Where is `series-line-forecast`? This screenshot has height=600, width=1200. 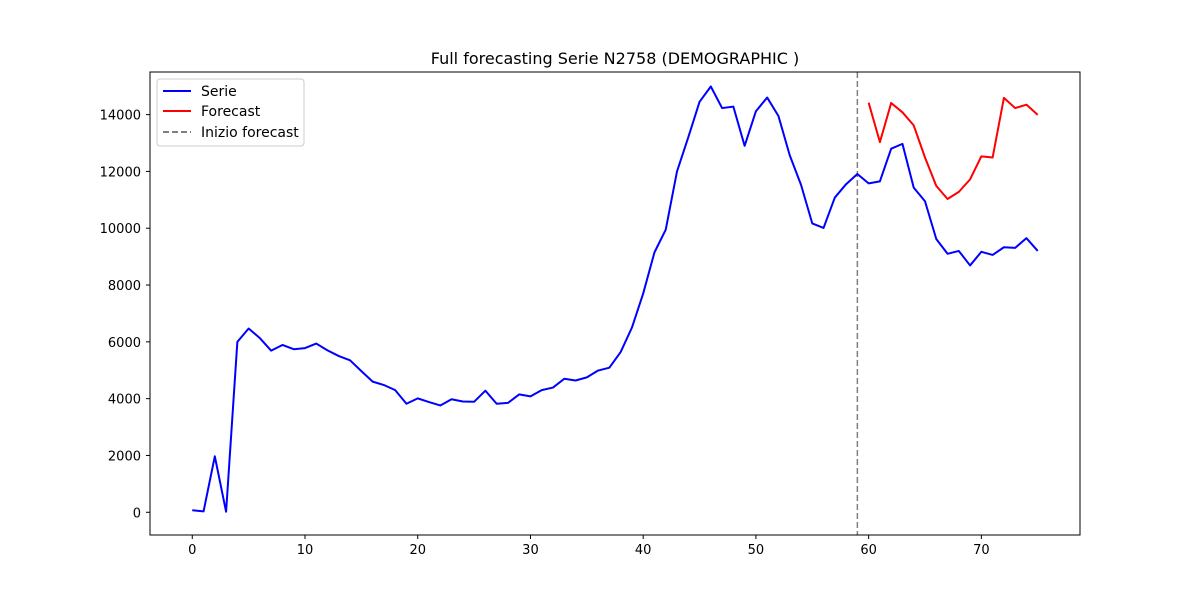 series-line-forecast is located at coordinates (953, 148).